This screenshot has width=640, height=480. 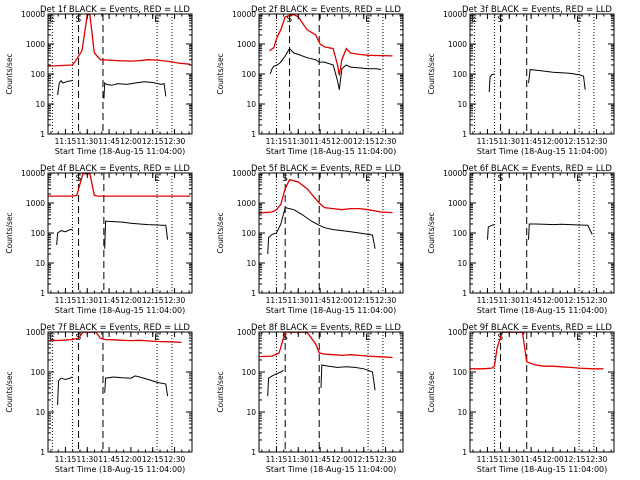 What do you see at coordinates (455, 14) in the screenshot?
I see `y-tick-label: 10000` at bounding box center [455, 14].